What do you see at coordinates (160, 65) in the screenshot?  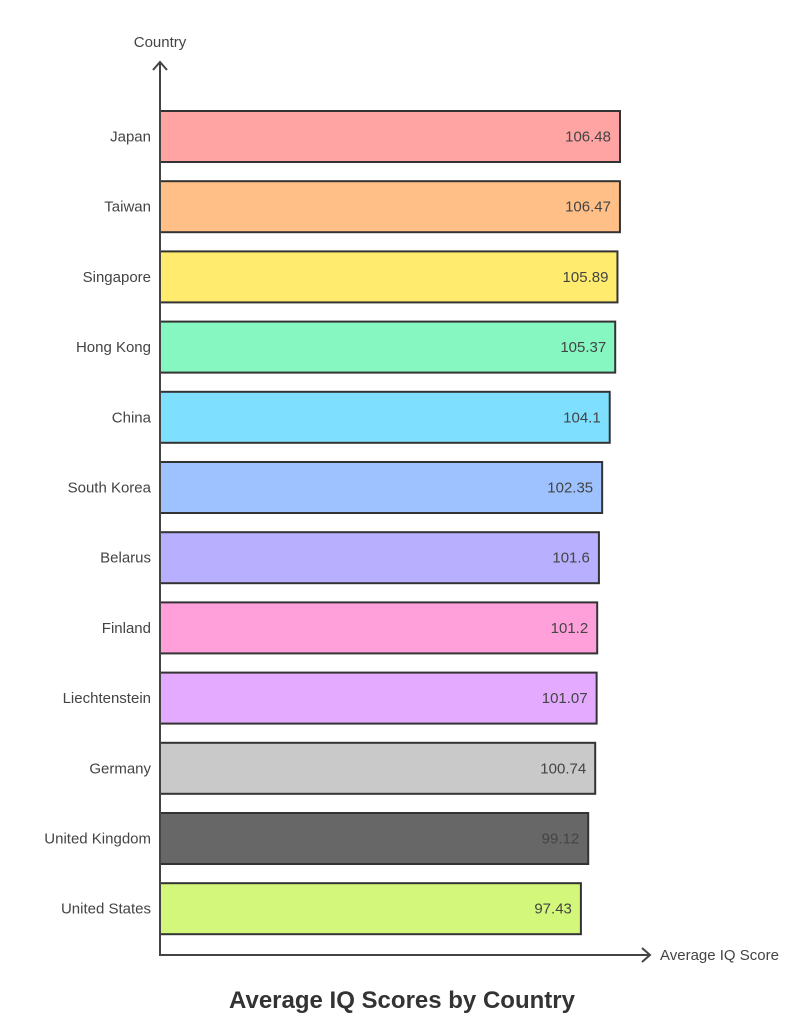 I see `y-axis-arrow-icon` at bounding box center [160, 65].